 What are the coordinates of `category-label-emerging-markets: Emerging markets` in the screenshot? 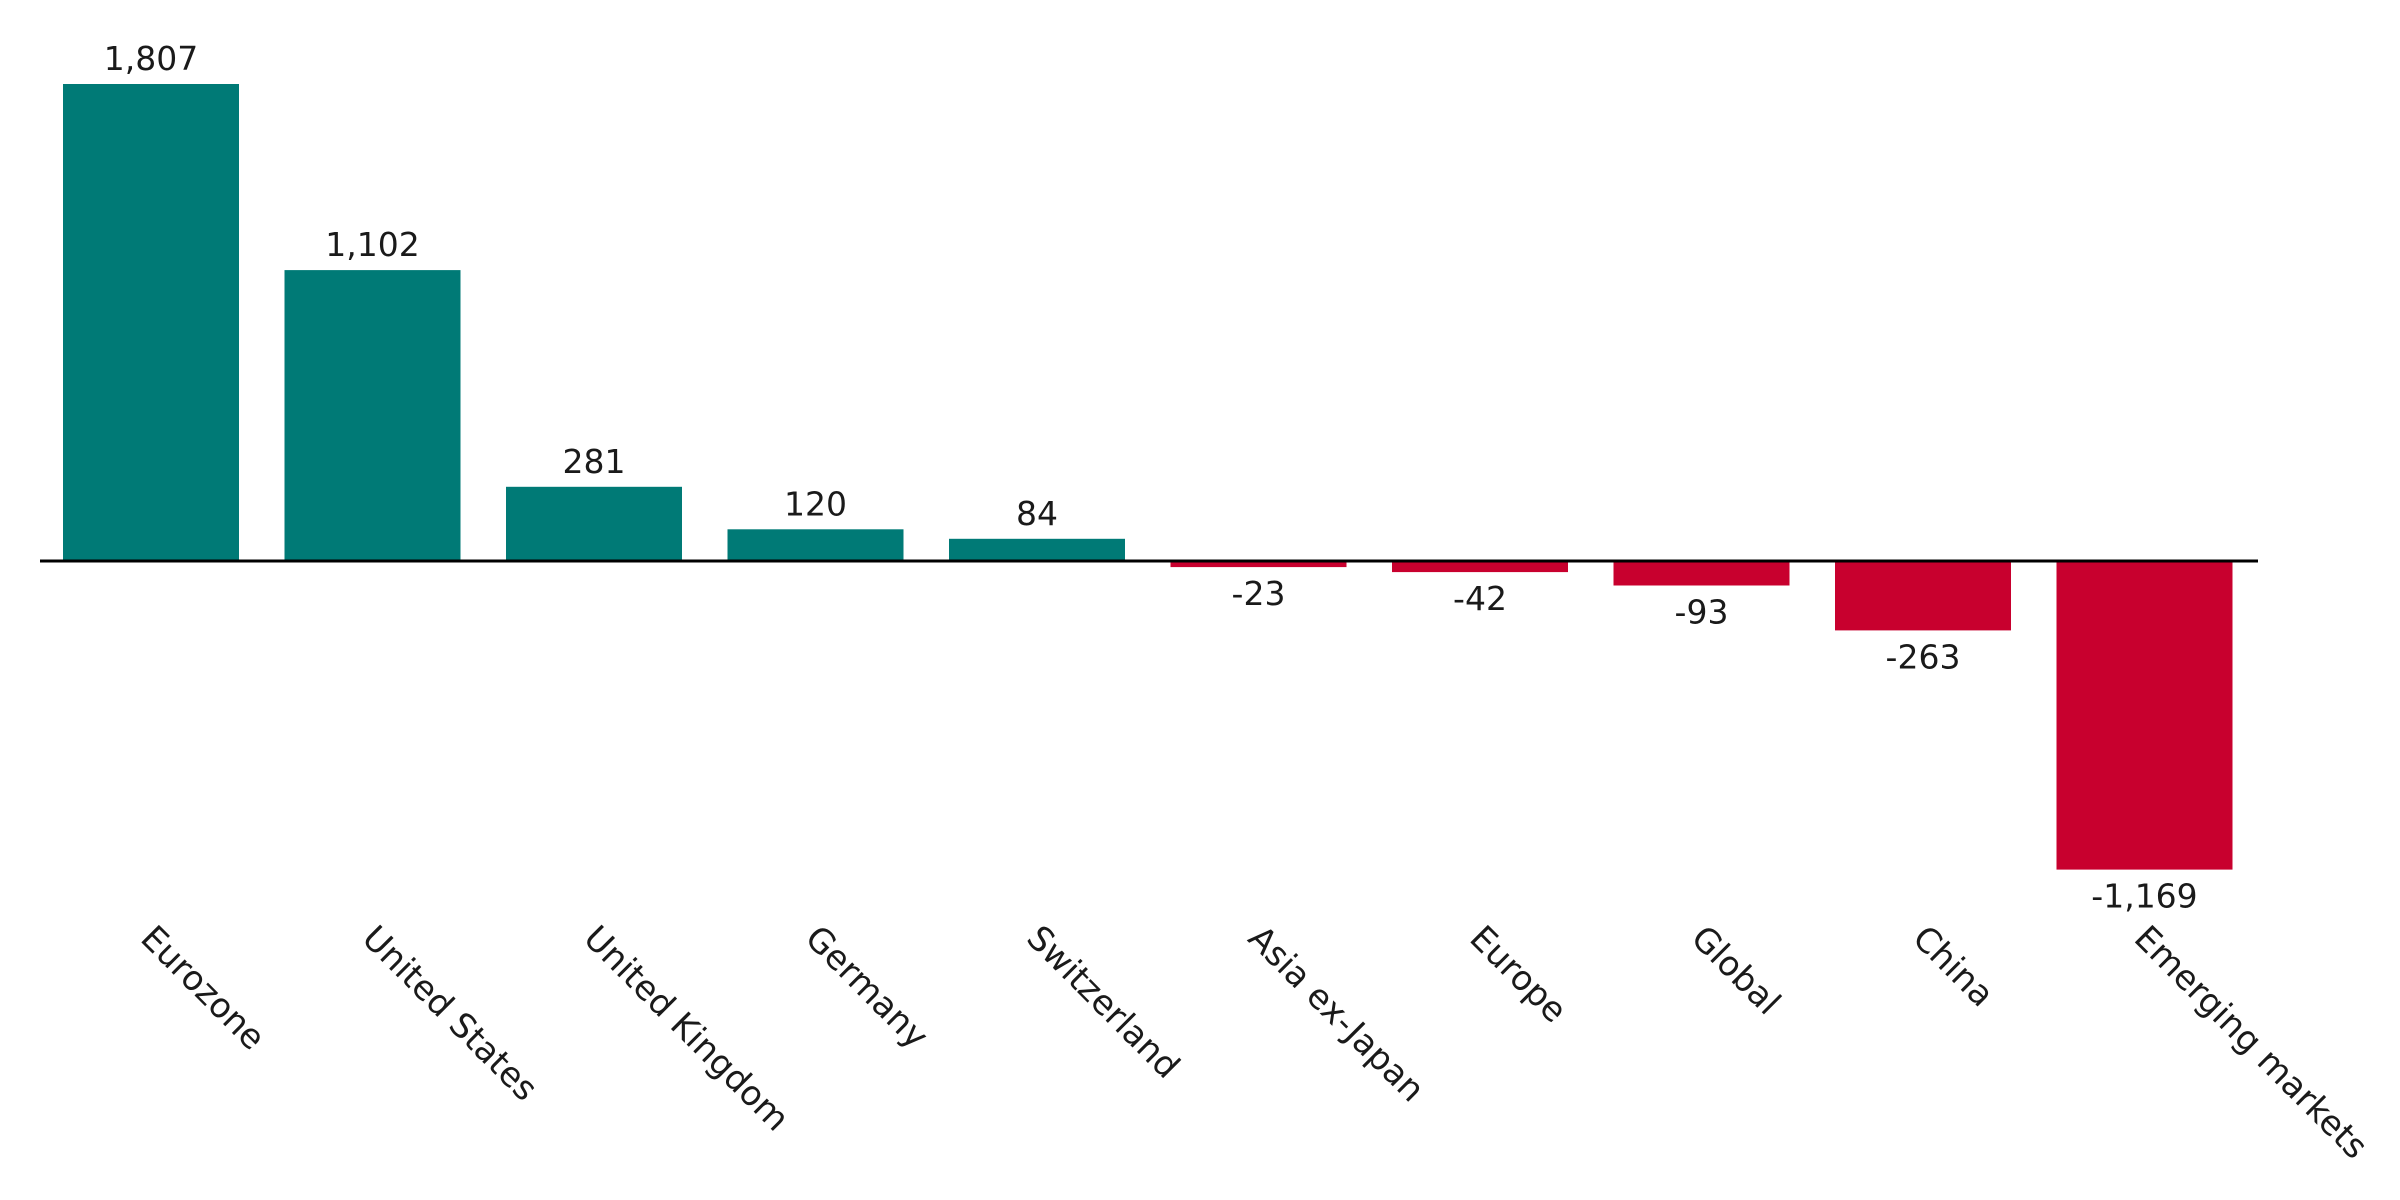 It's located at (2250, 1042).